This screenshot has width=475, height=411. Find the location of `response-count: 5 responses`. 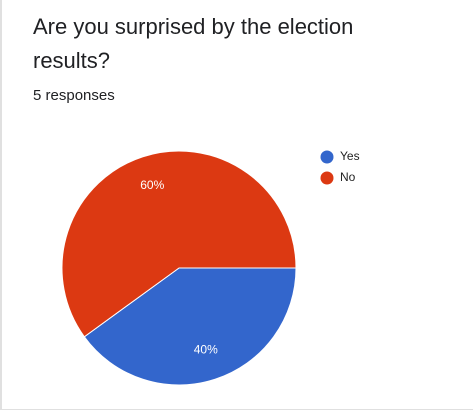

response-count: 5 responses is located at coordinates (74, 95).